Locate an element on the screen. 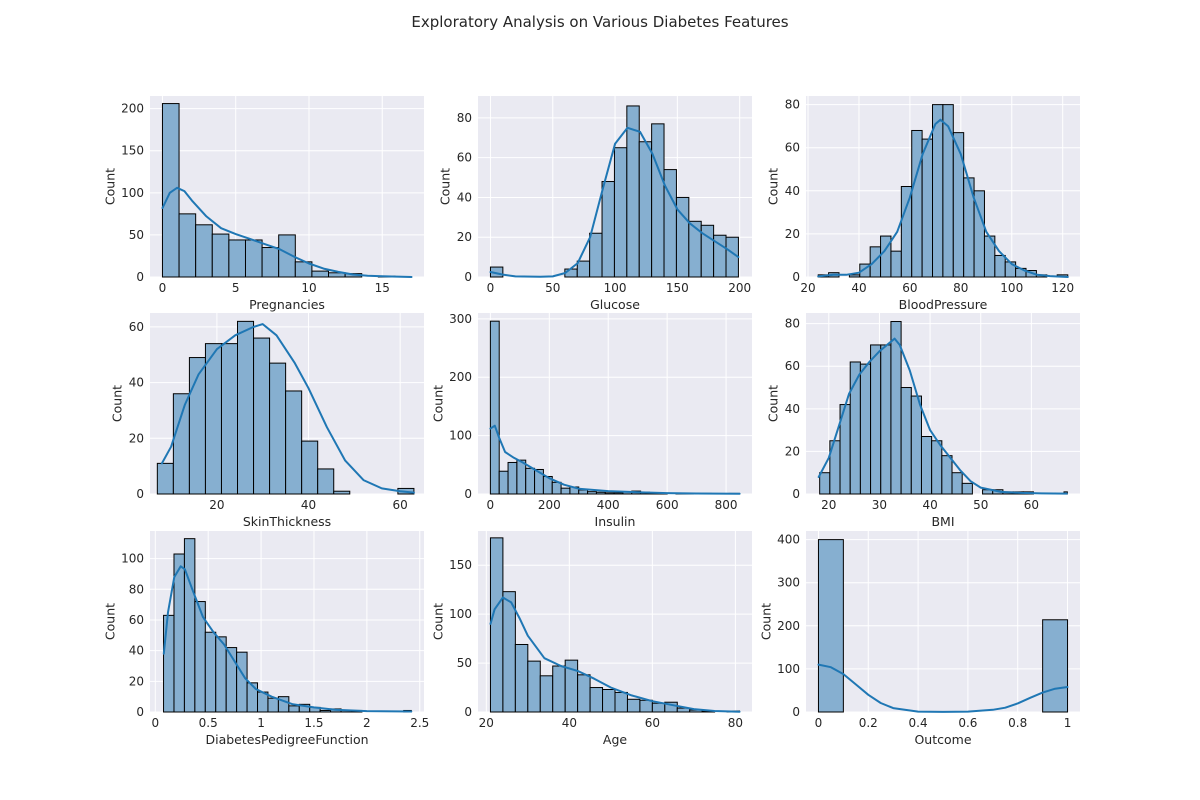 The height and width of the screenshot is (800, 1200). y-tick-label: 60 is located at coordinates (464, 158).